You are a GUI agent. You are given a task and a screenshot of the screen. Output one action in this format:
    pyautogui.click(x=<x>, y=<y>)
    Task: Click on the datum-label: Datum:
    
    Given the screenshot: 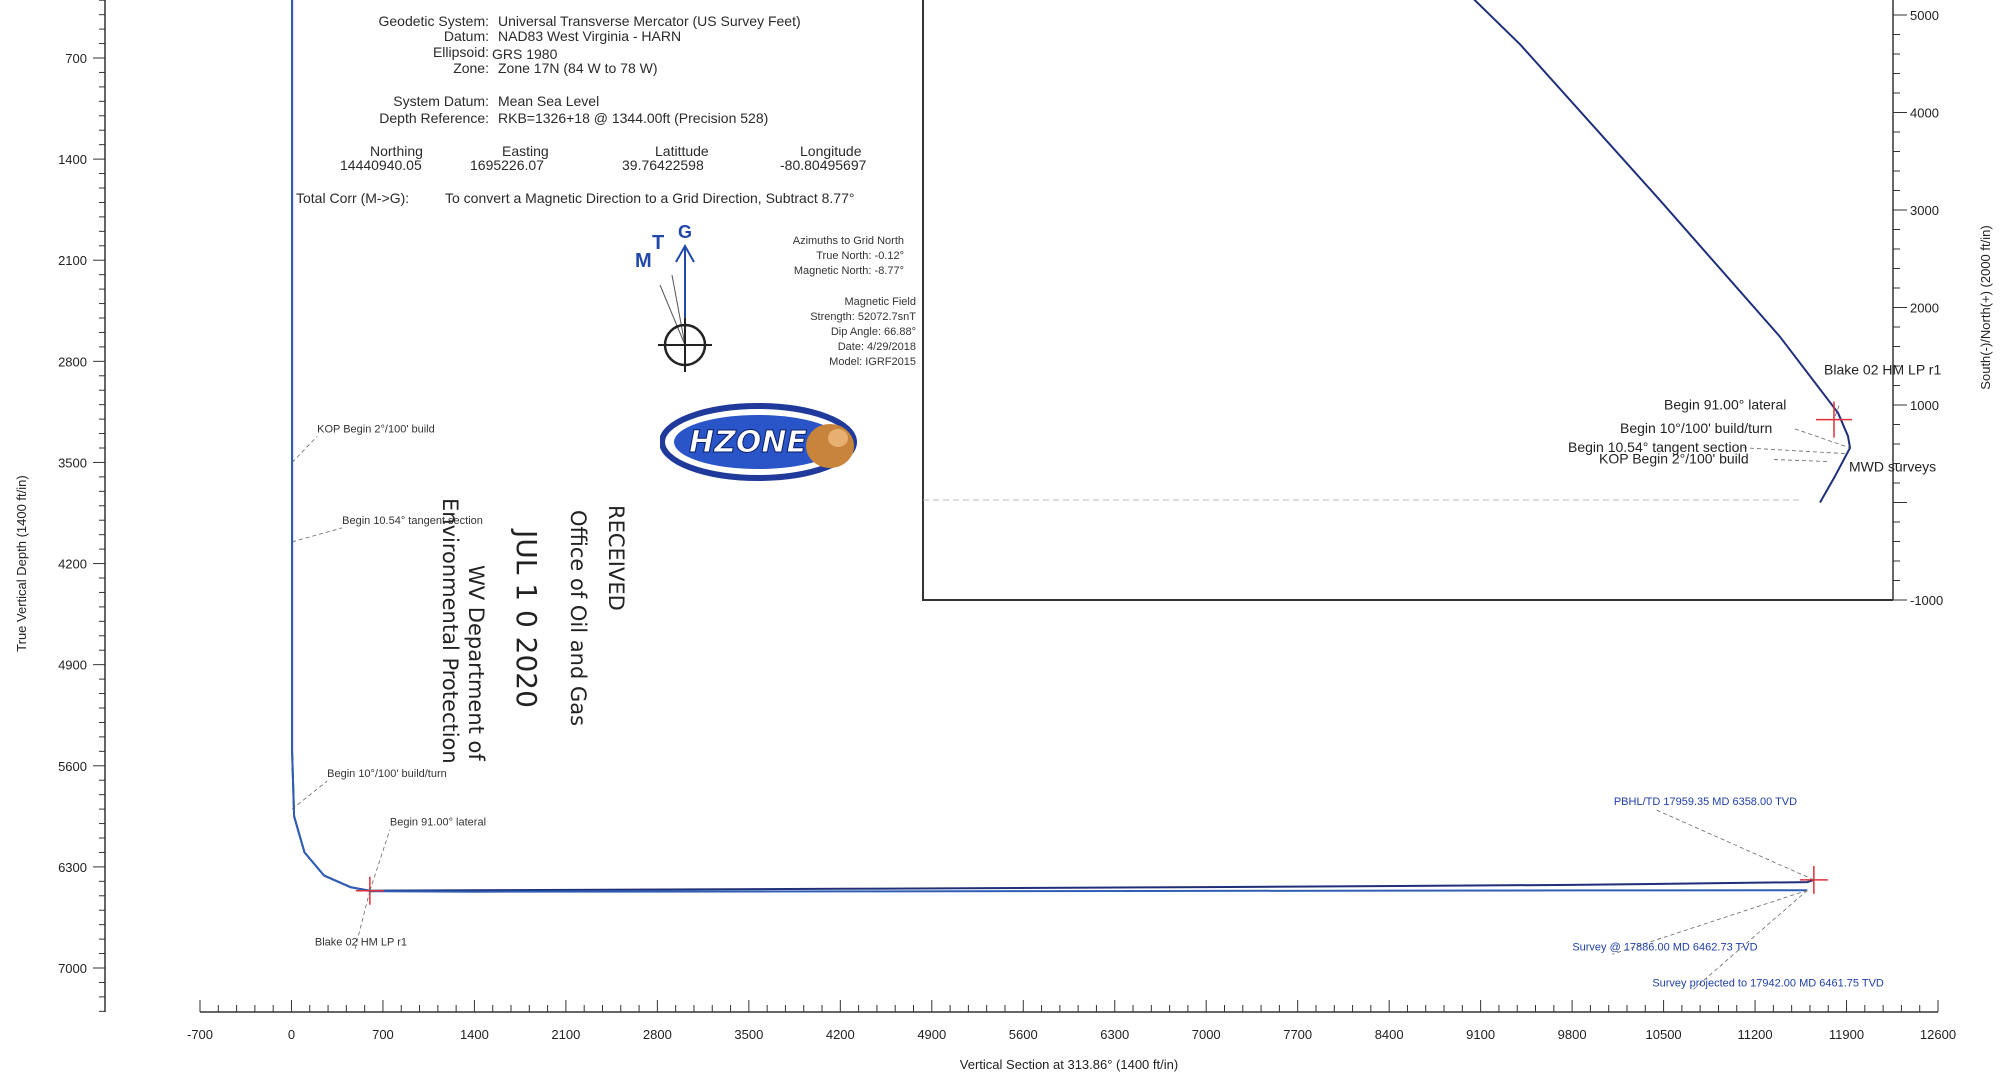 What is the action you would take?
    pyautogui.click(x=466, y=36)
    